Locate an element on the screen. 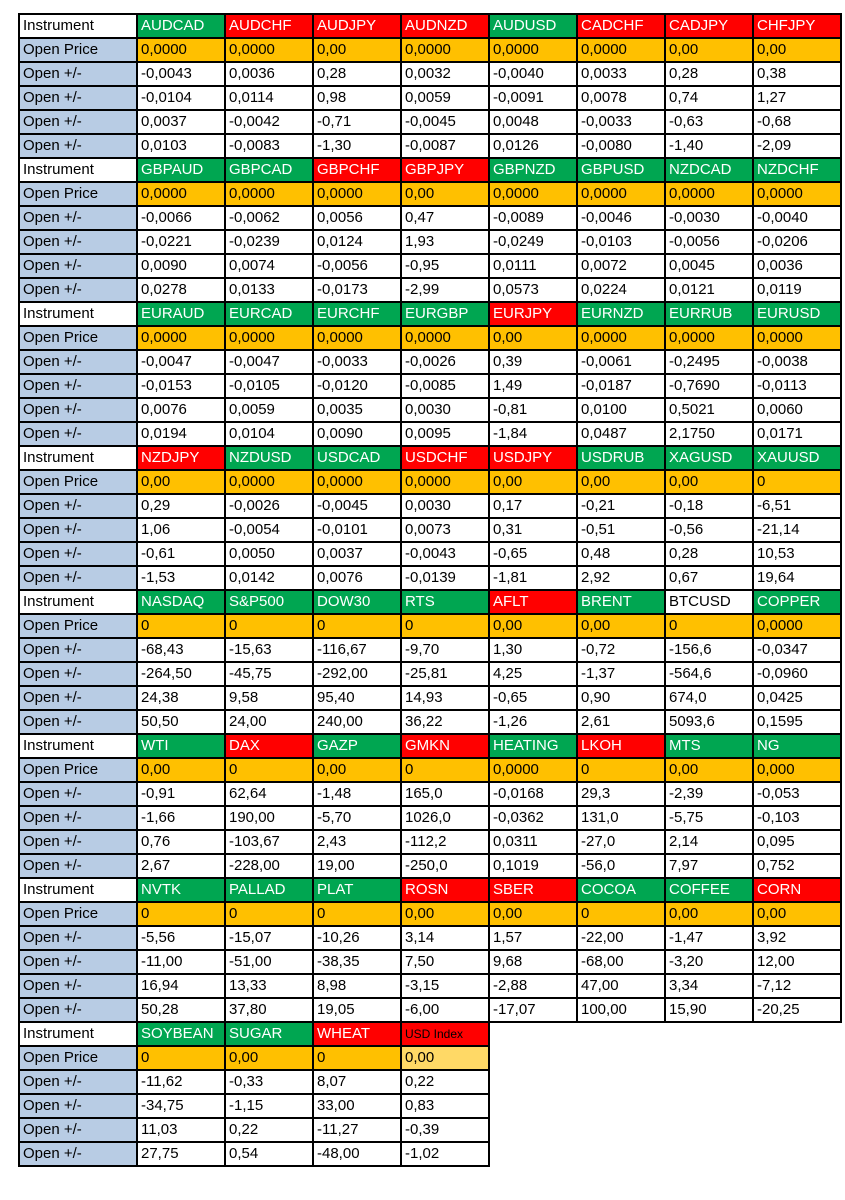 The height and width of the screenshot is (1200, 845). open-change-usdchf-4: -0,0139 is located at coordinates (445, 578).